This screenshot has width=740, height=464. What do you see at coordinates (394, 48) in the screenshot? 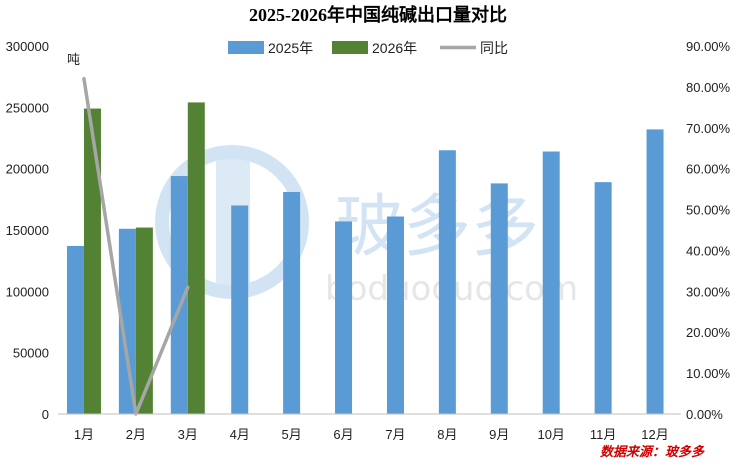
I see `legend-label: 2026年` at bounding box center [394, 48].